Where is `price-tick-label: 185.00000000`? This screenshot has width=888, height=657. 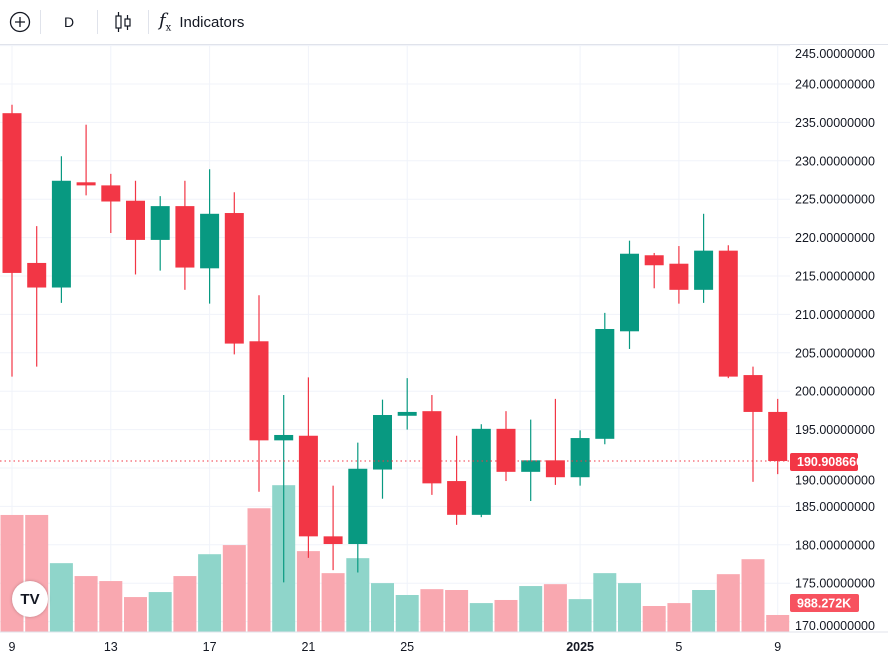 price-tick-label: 185.00000000 is located at coordinates (835, 507).